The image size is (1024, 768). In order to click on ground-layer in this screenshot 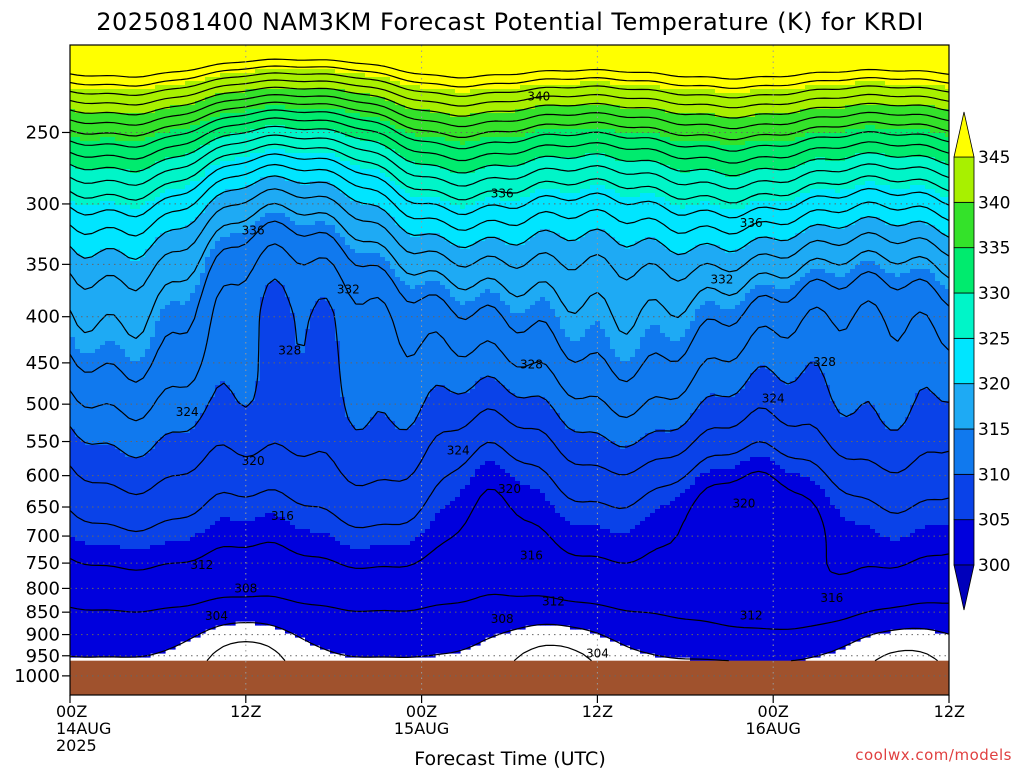, I will do `click(509, 677)`.